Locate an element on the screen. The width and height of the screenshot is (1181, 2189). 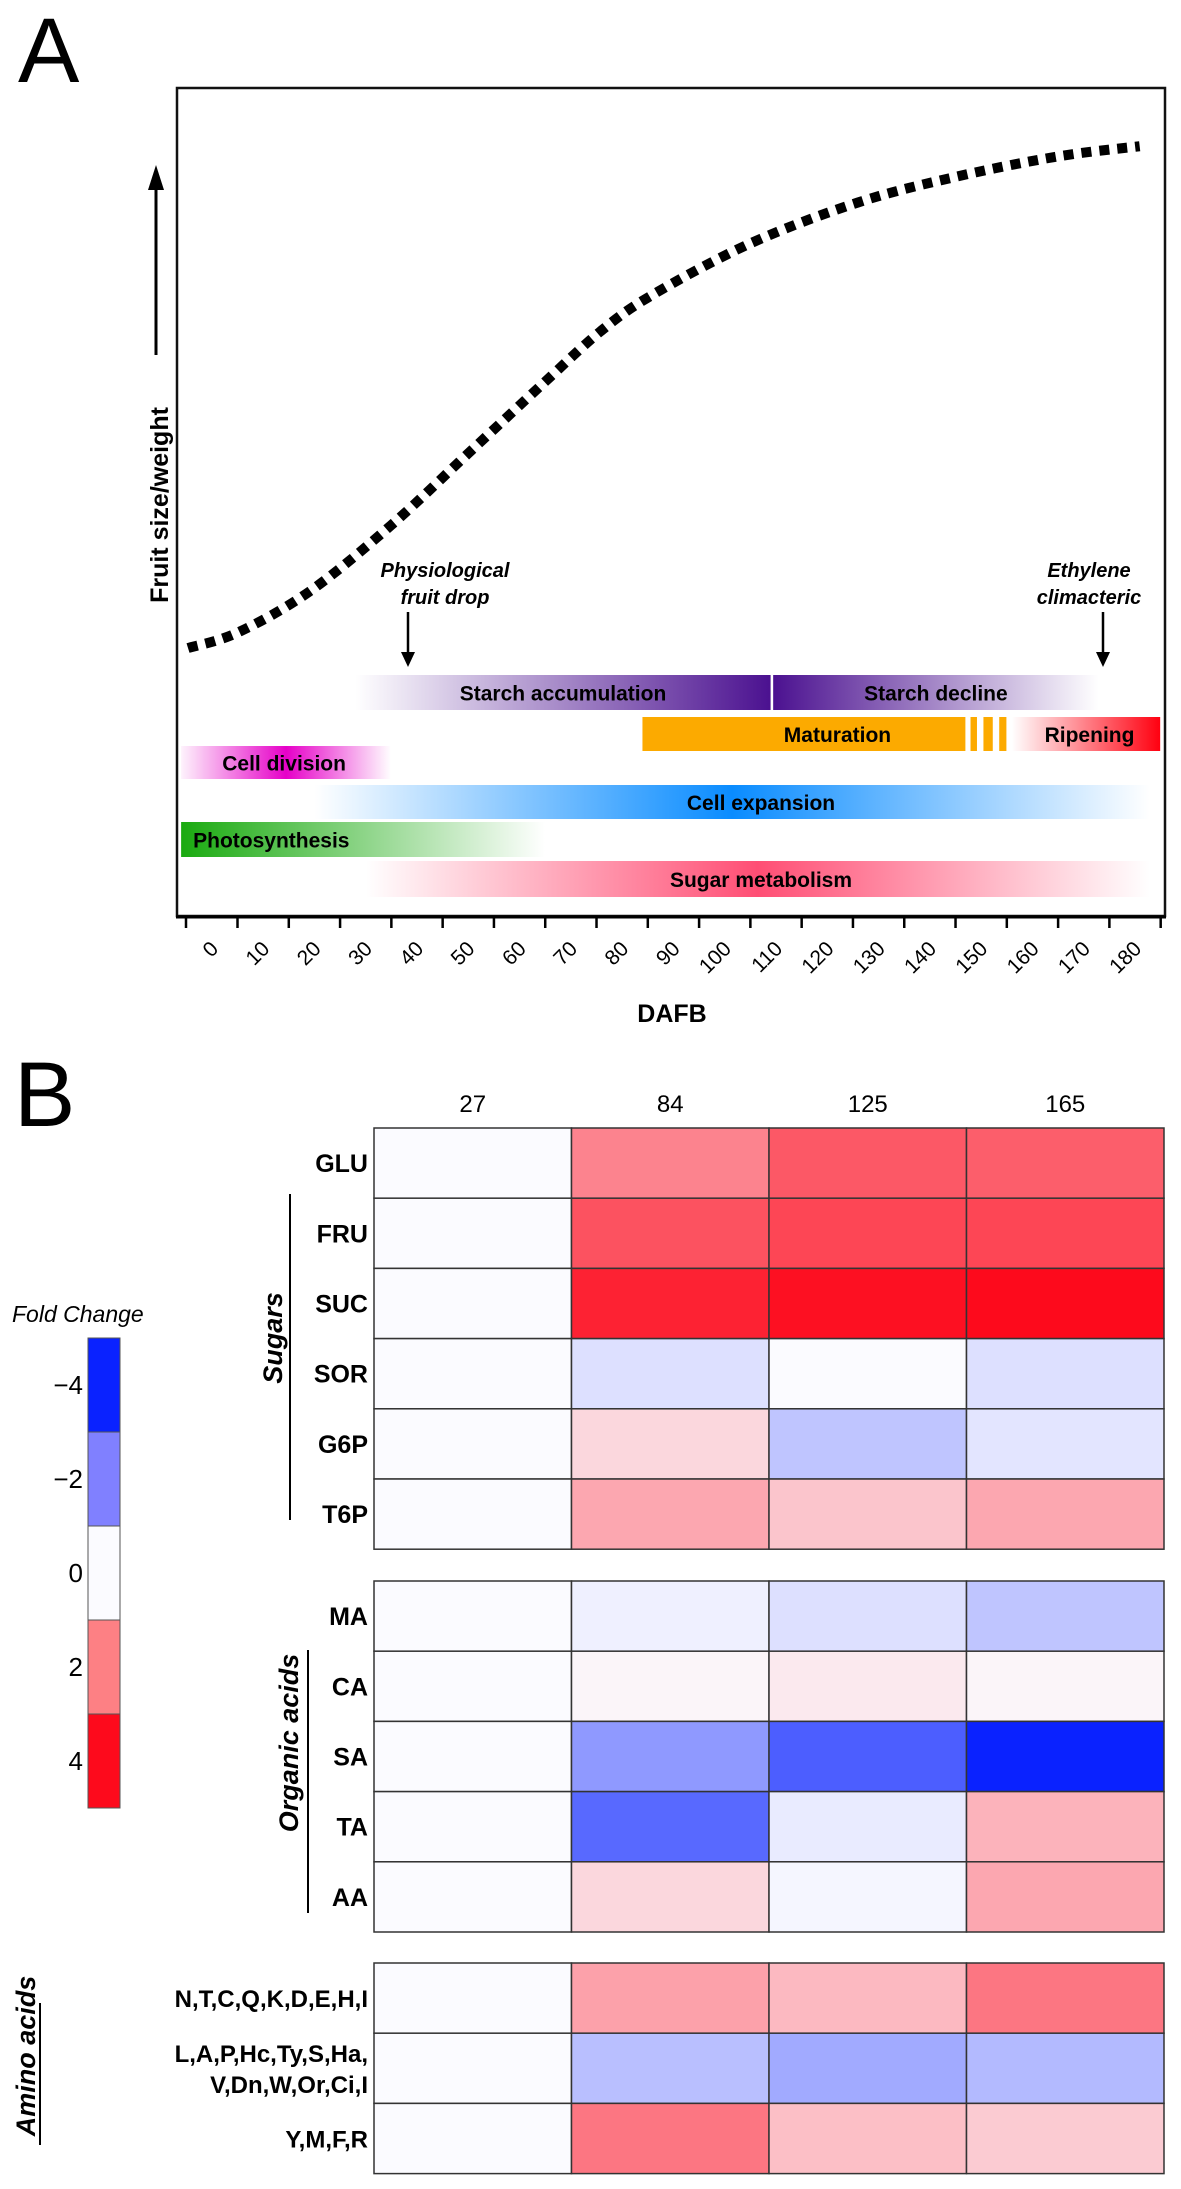
annotation-line1: Ethylene is located at coordinates (1088, 571).